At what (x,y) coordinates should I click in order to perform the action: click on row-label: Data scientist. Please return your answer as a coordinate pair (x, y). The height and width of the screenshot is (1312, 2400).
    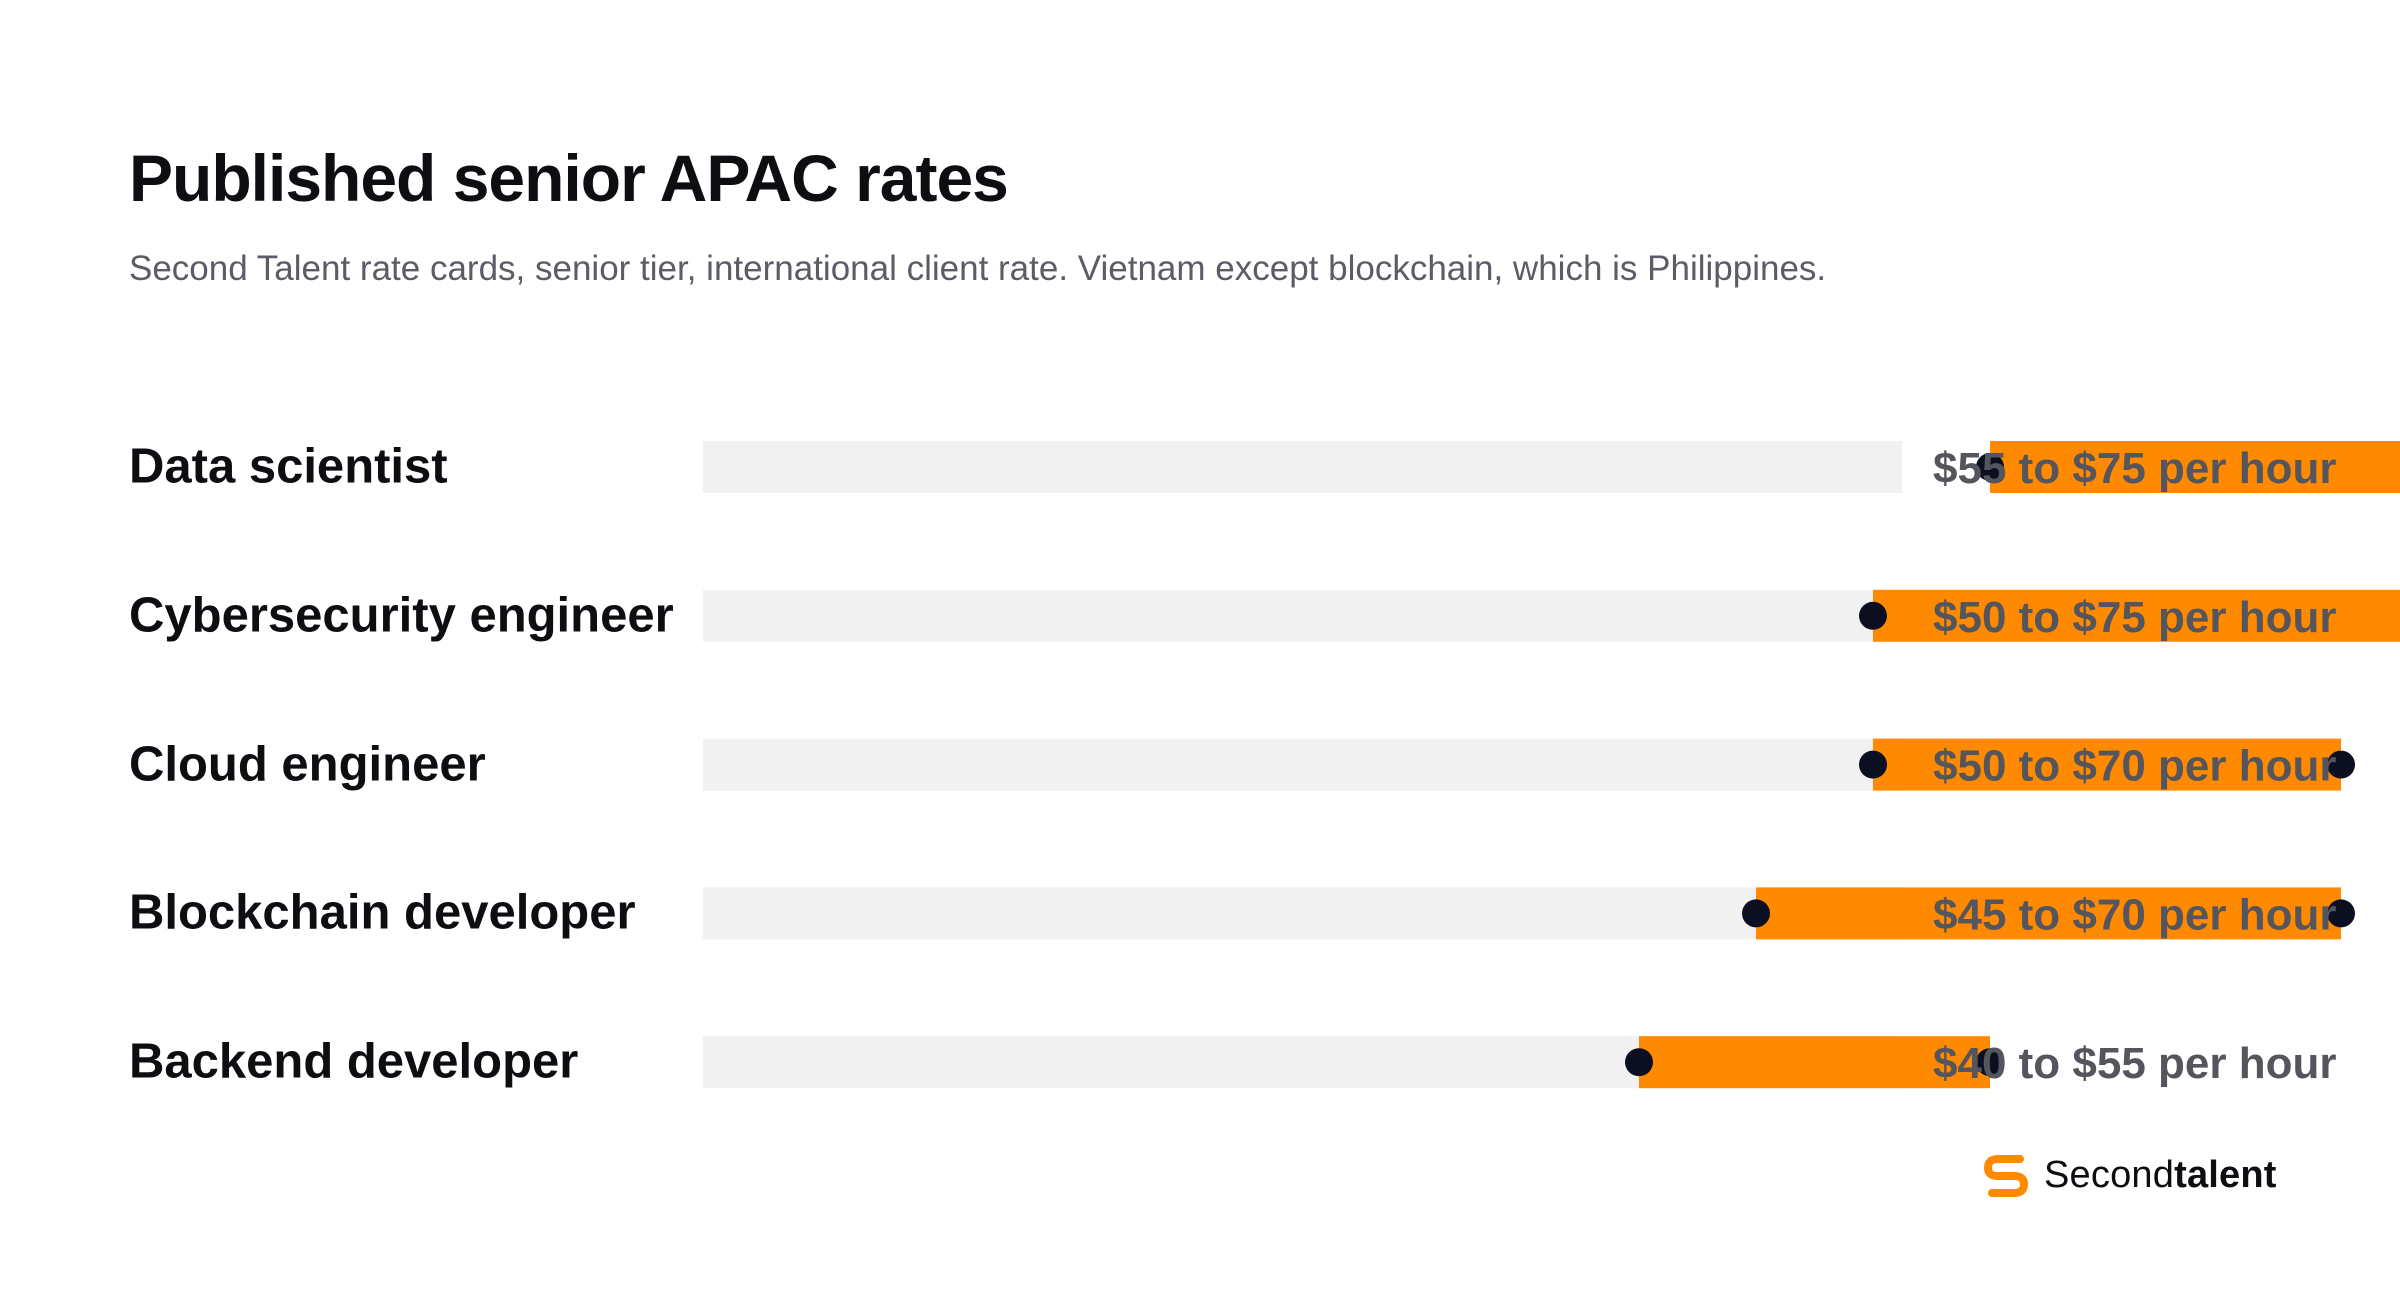
    Looking at the image, I should click on (288, 466).